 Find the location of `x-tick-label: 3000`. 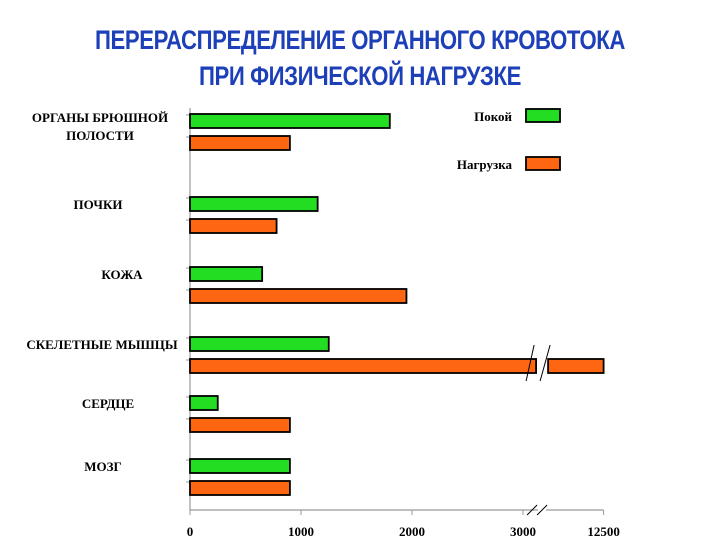

x-tick-label: 3000 is located at coordinates (523, 531).